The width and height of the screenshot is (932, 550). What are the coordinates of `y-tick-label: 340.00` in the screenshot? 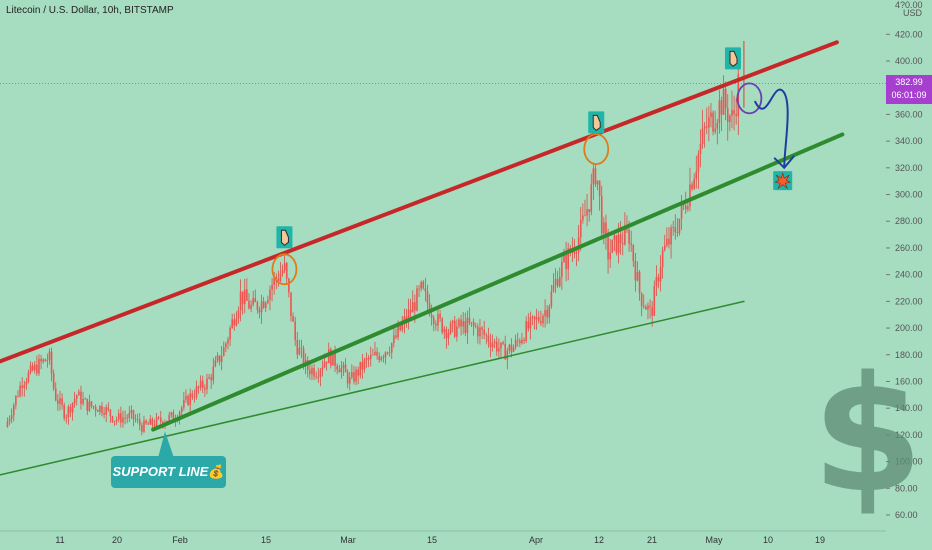 It's located at (909, 141).